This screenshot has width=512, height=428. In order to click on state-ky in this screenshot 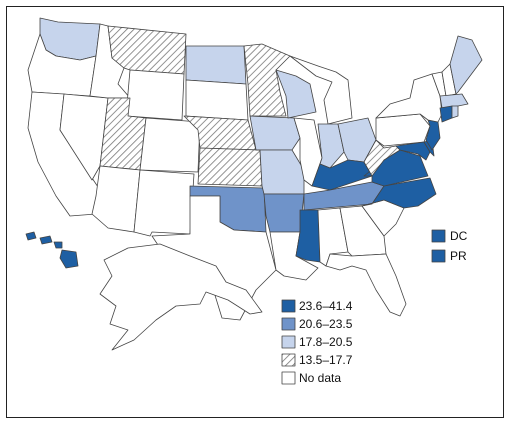, I will do `click(342, 175)`.